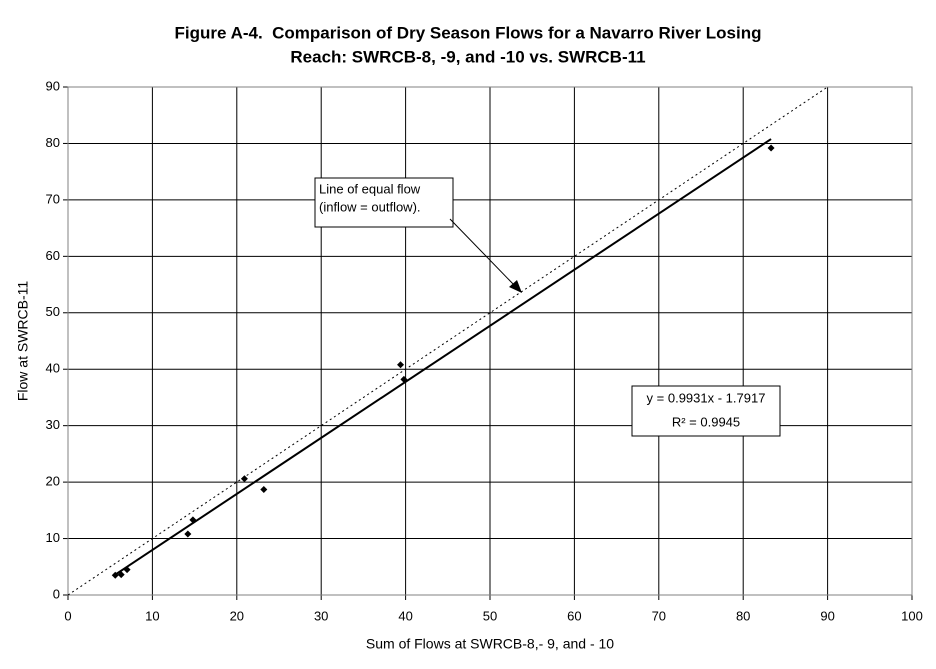 The image size is (936, 669). Describe the element at coordinates (53, 255) in the screenshot. I see `y-tick-label: 60` at that location.